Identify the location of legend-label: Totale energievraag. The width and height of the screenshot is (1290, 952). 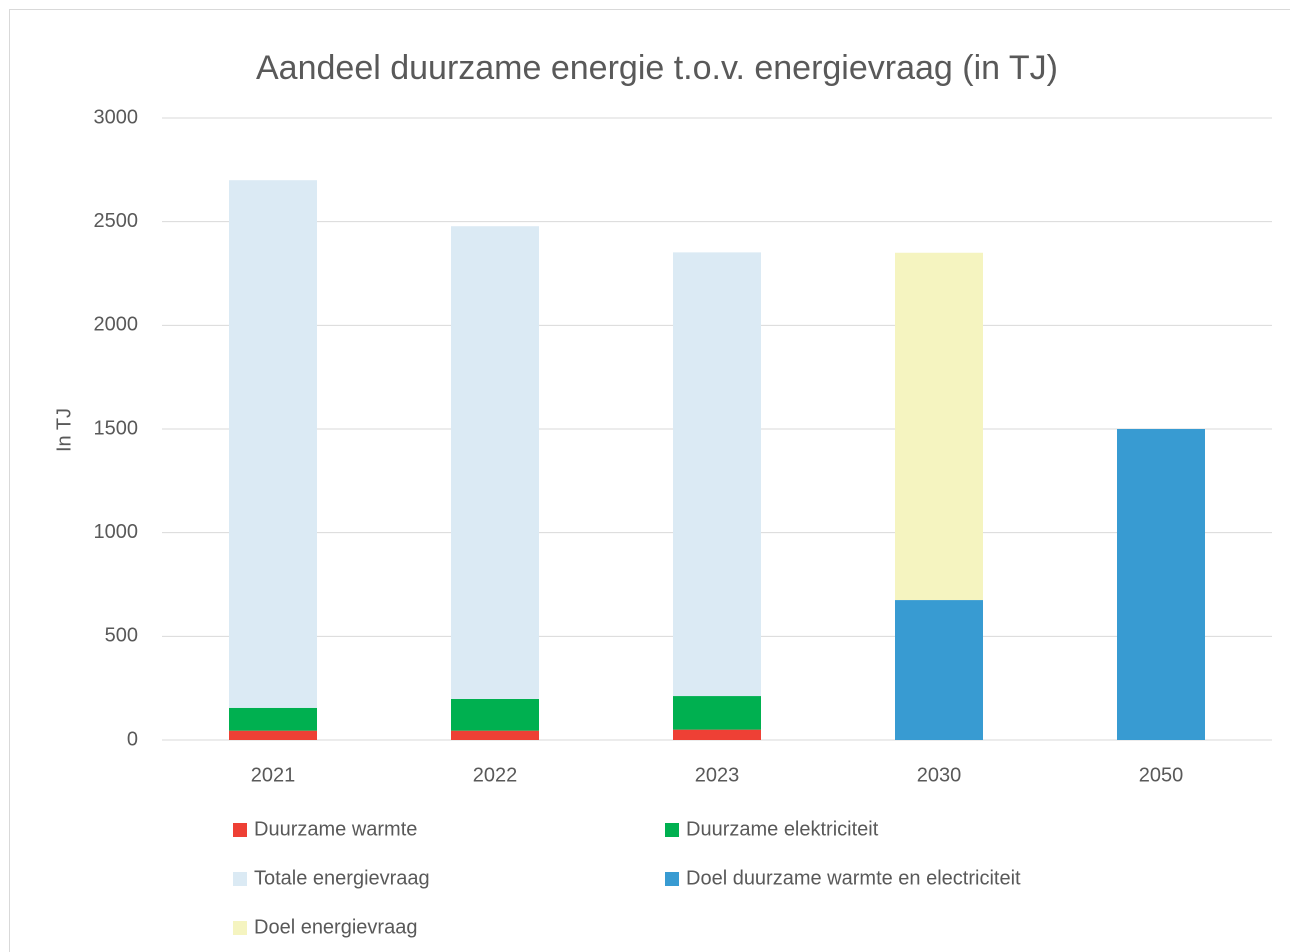
(342, 878).